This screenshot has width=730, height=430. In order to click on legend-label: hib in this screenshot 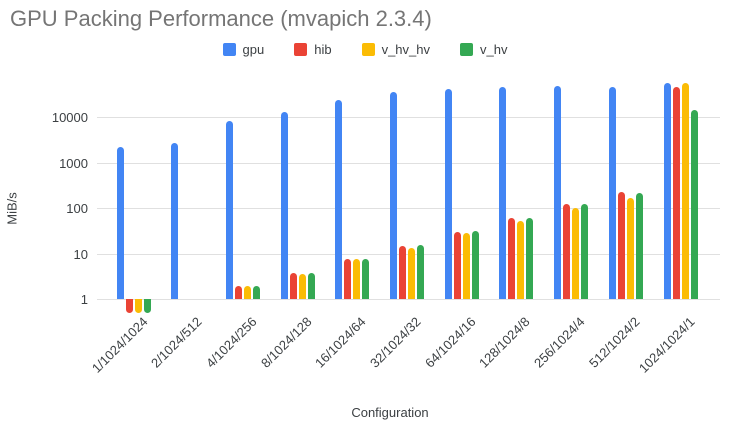, I will do `click(323, 49)`.